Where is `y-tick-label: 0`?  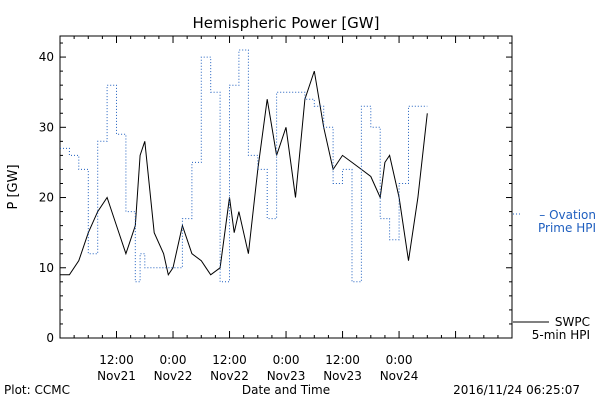
y-tick-label: 0 is located at coordinates (50, 338).